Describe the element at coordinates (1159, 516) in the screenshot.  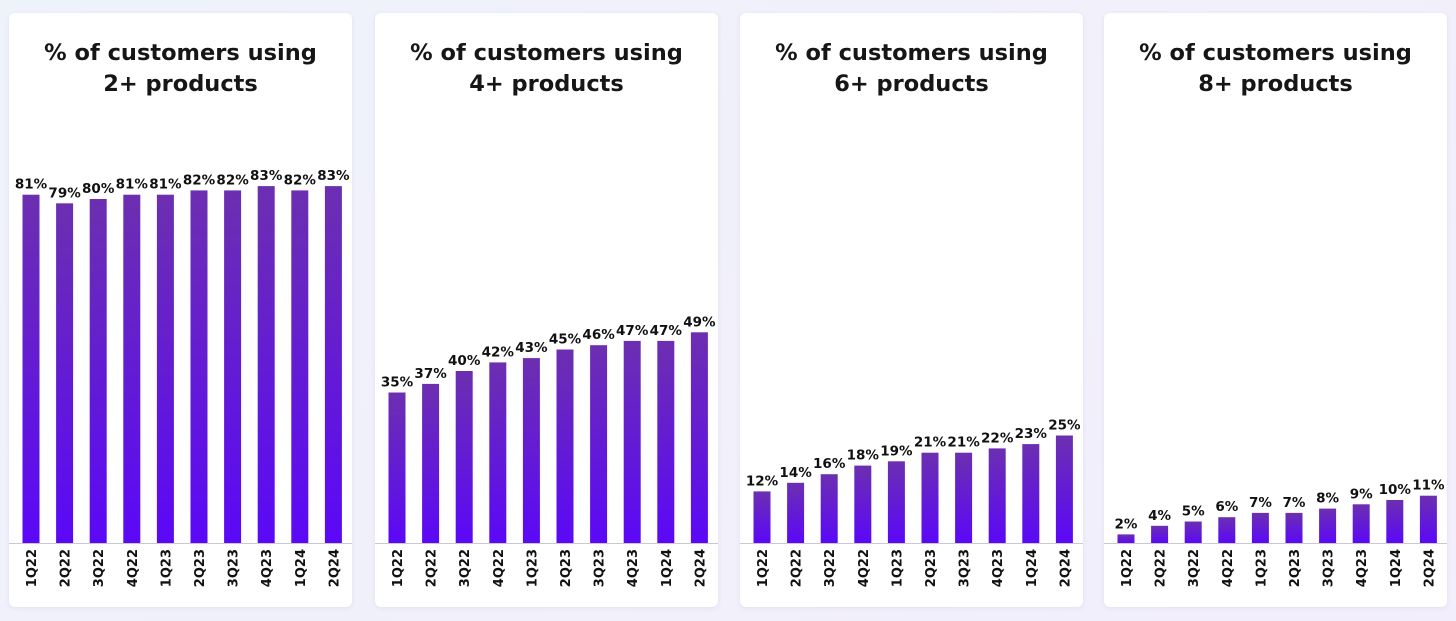
I see `bar-value-label: 4%` at that location.